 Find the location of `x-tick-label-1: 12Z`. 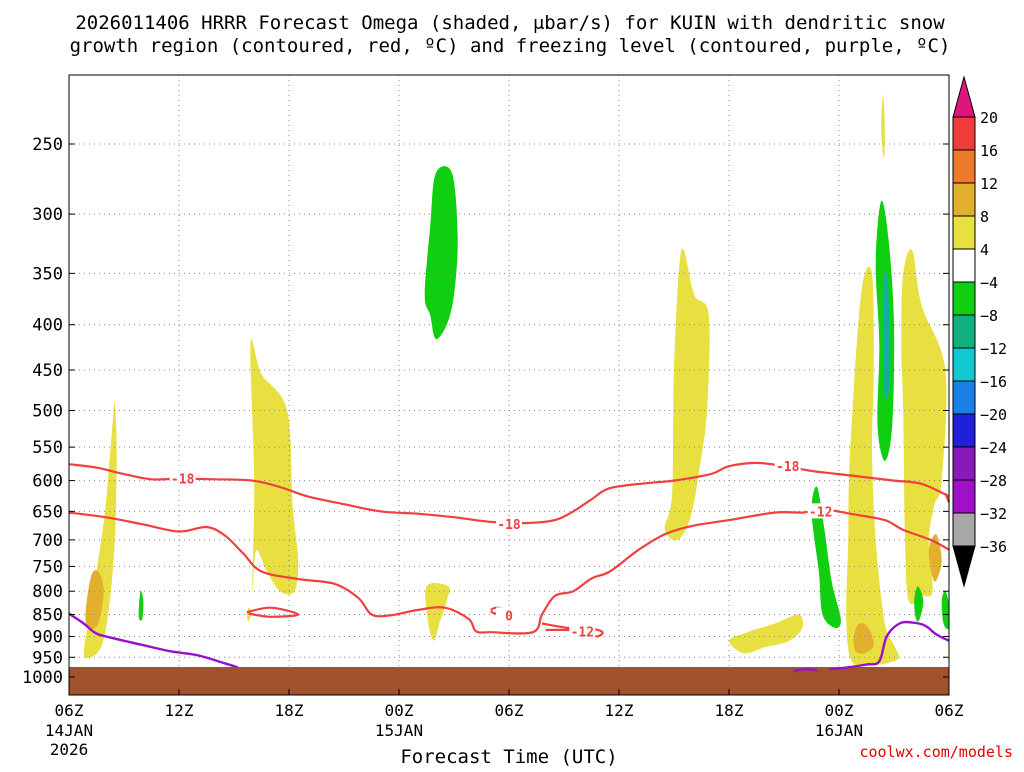

x-tick-label-1: 12Z is located at coordinates (179, 710).